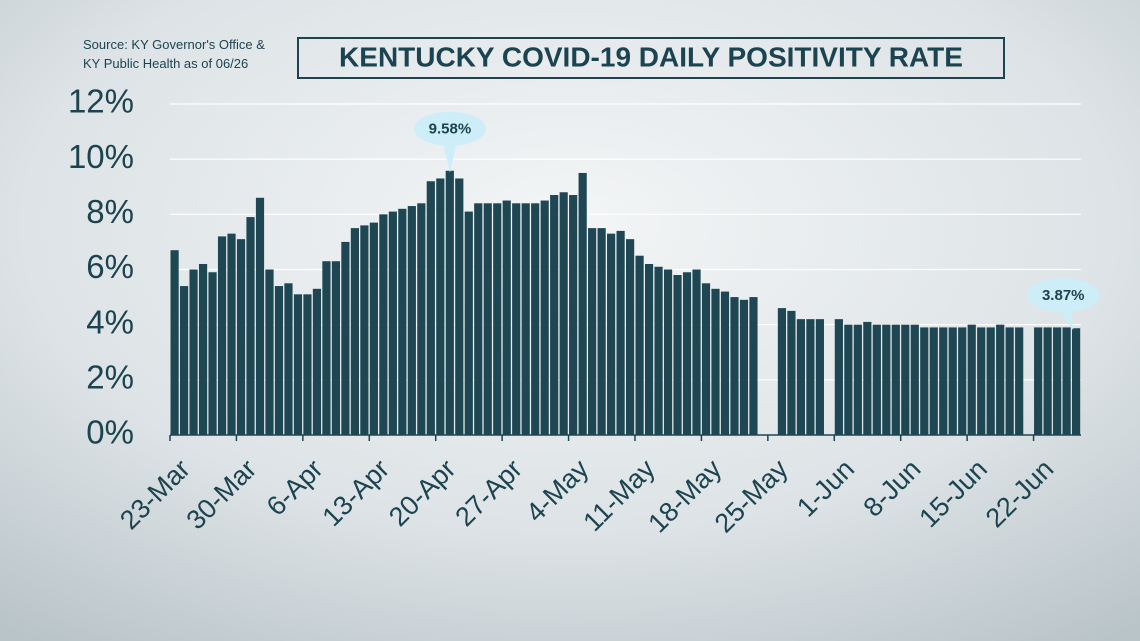 Image resolution: width=1140 pixels, height=641 pixels. I want to click on title-box, so click(651, 58).